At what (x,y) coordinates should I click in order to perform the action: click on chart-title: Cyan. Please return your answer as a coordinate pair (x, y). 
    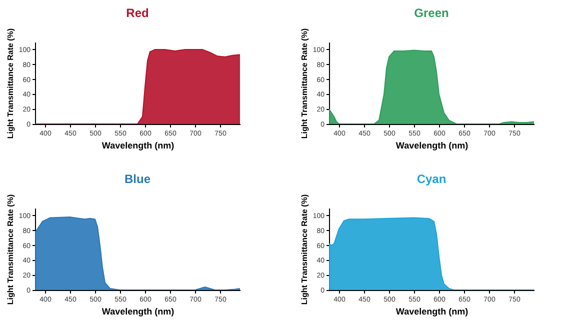
    Looking at the image, I should click on (431, 179).